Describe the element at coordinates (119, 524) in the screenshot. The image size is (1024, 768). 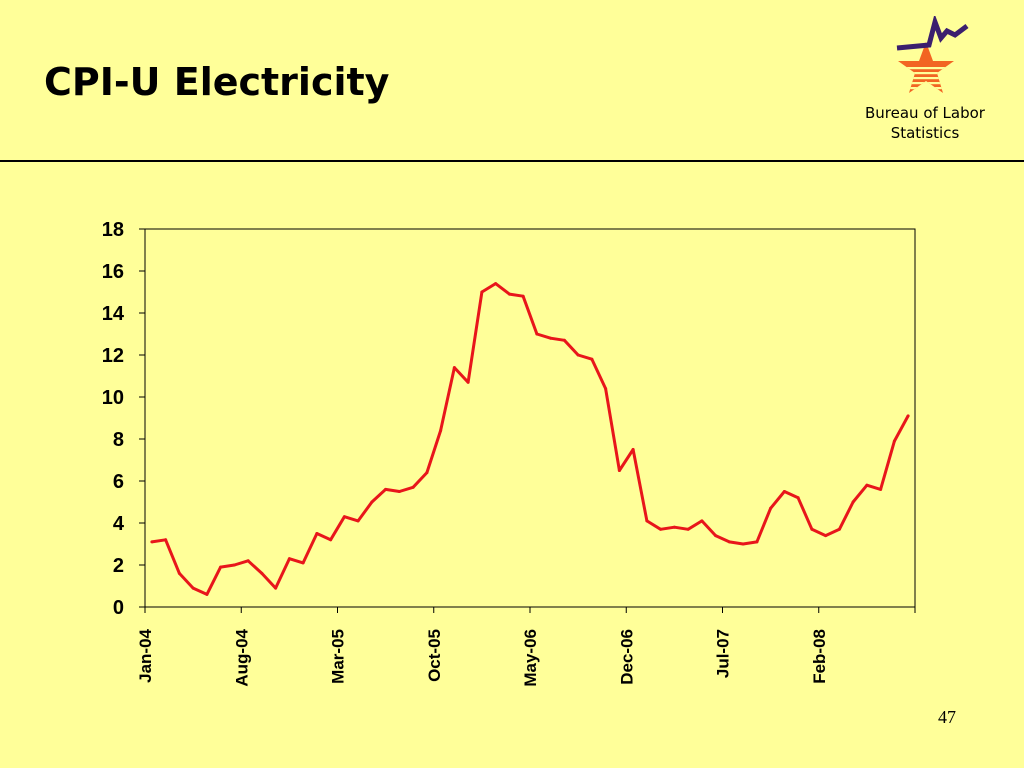
I see `y-tick-label: 4` at that location.